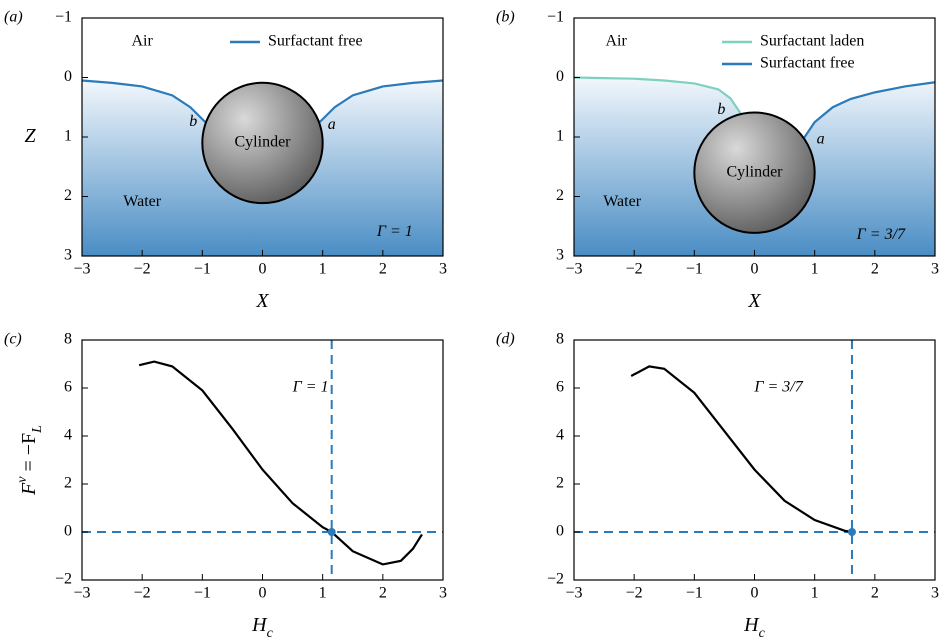 This screenshot has height=643, width=945. What do you see at coordinates (812, 41) in the screenshot?
I see `legend-label: Surfactant laden` at bounding box center [812, 41].